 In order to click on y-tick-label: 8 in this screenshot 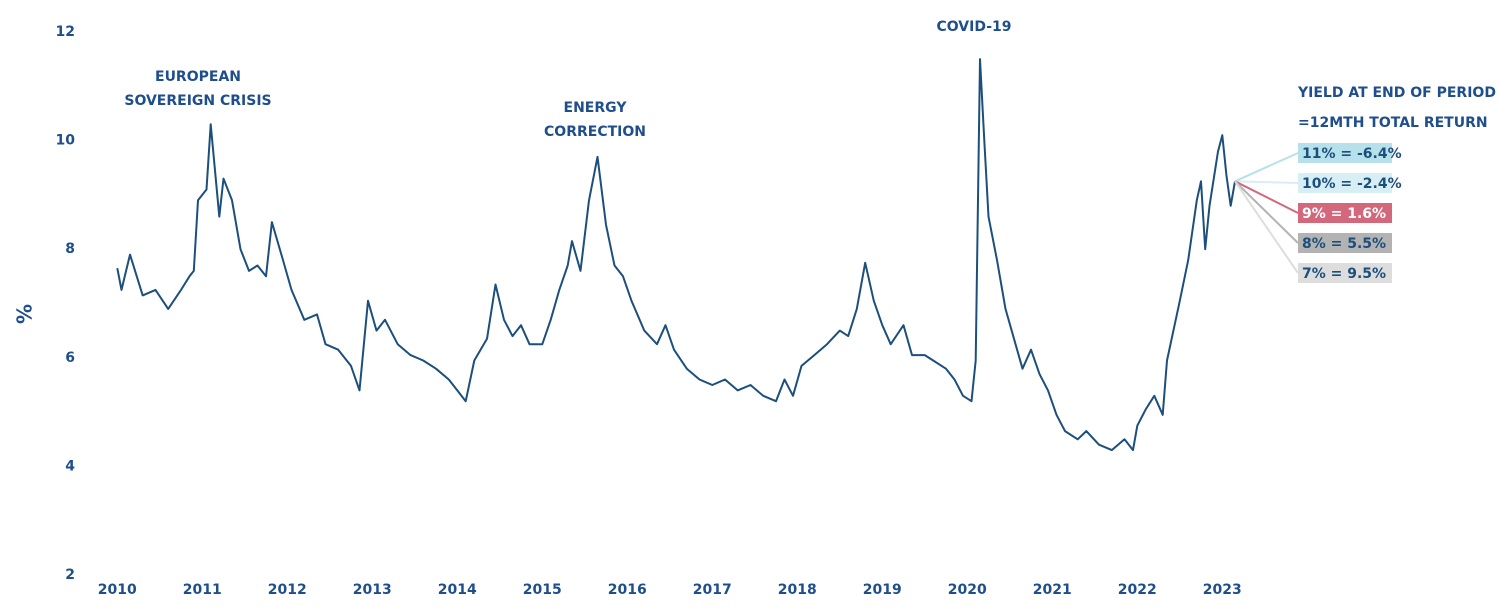, I will do `click(70, 249)`.